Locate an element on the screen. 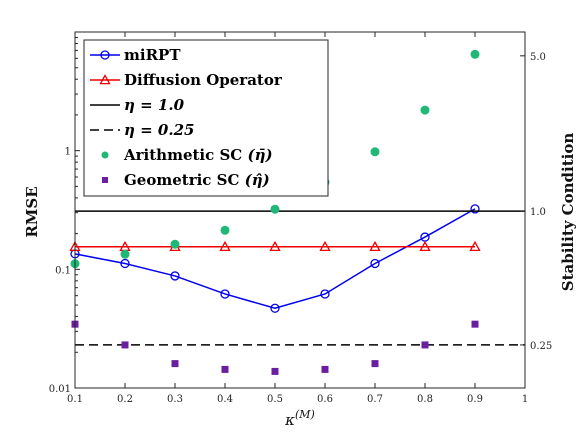 This screenshot has width=581, height=436. y-tick-label-left: 0.1 is located at coordinates (63, 270).